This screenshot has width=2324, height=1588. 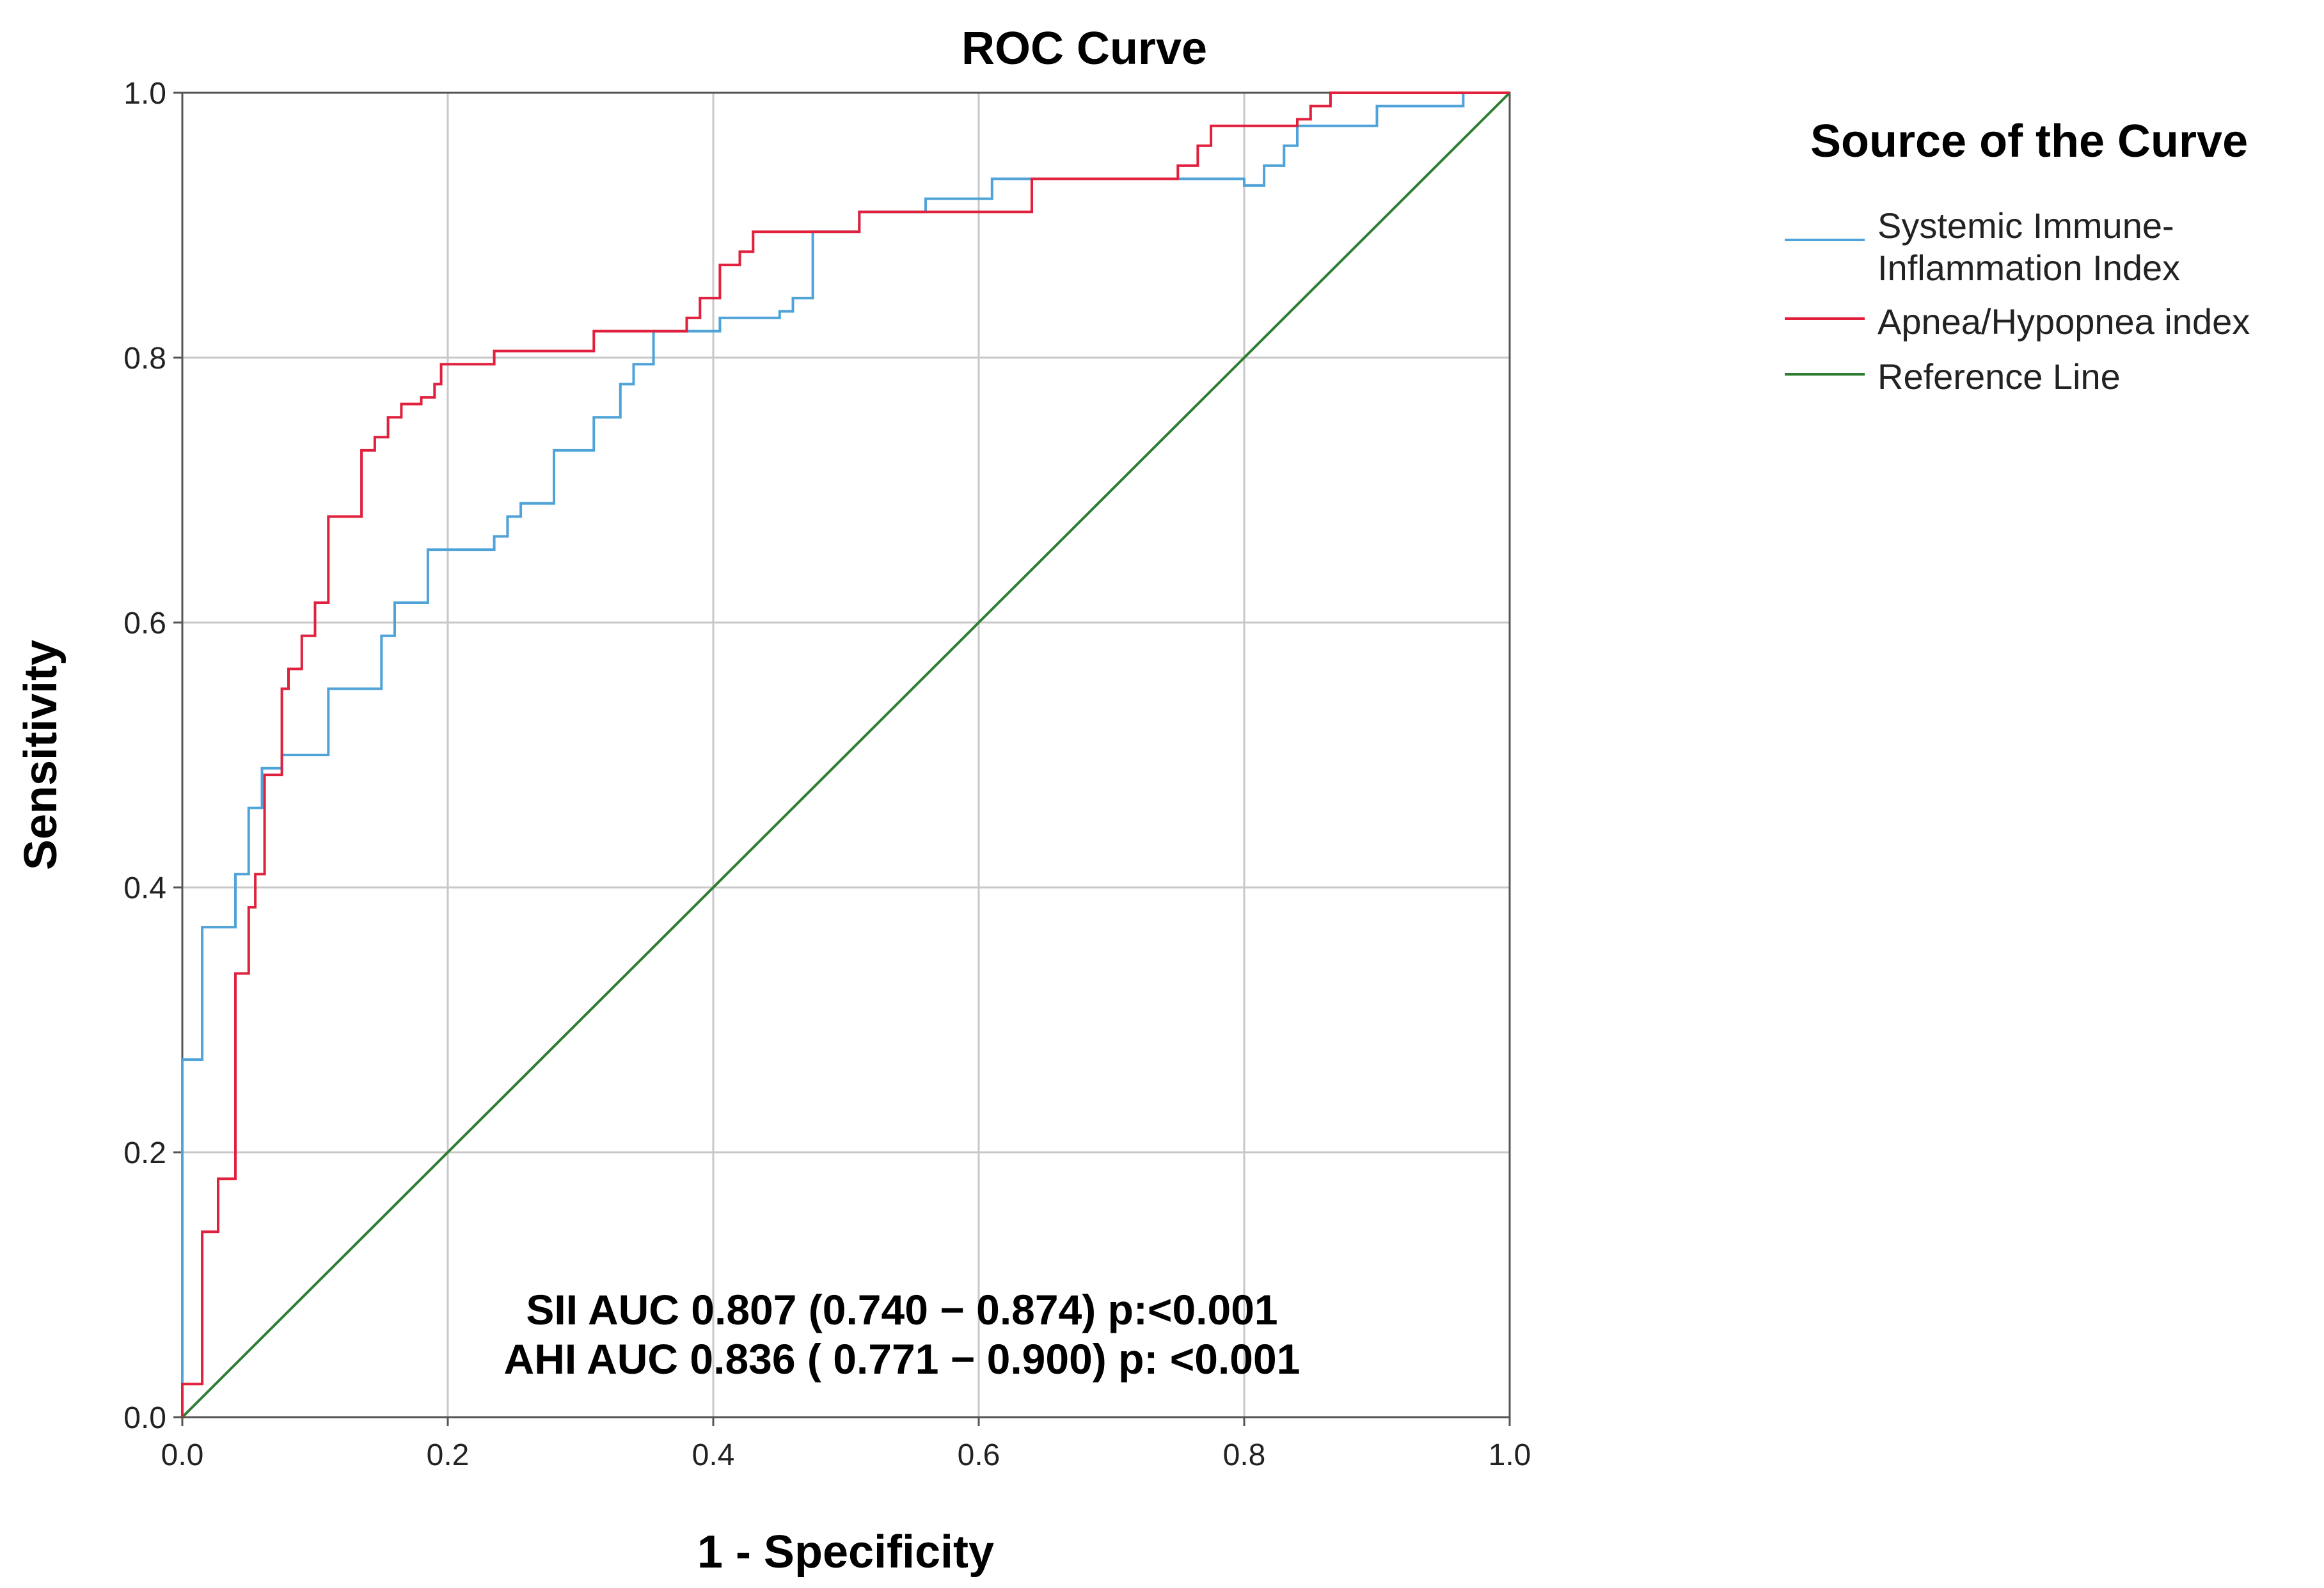 What do you see at coordinates (902, 1359) in the screenshot?
I see `ahi-auc-annotation: AHI AUC 0.836 ( 0.771 − 0.900) p: <0.001` at bounding box center [902, 1359].